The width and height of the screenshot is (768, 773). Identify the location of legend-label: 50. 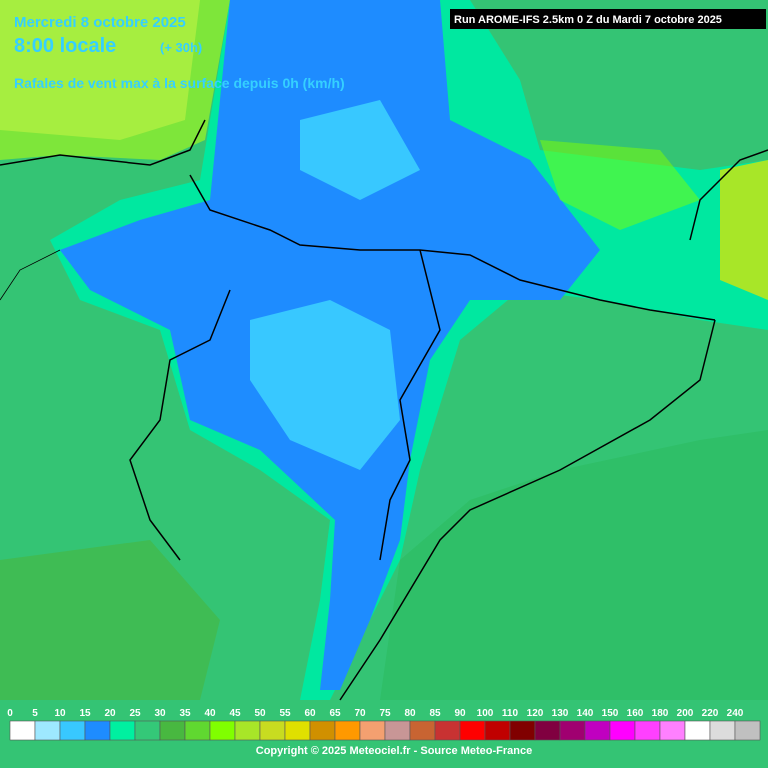
(260, 713).